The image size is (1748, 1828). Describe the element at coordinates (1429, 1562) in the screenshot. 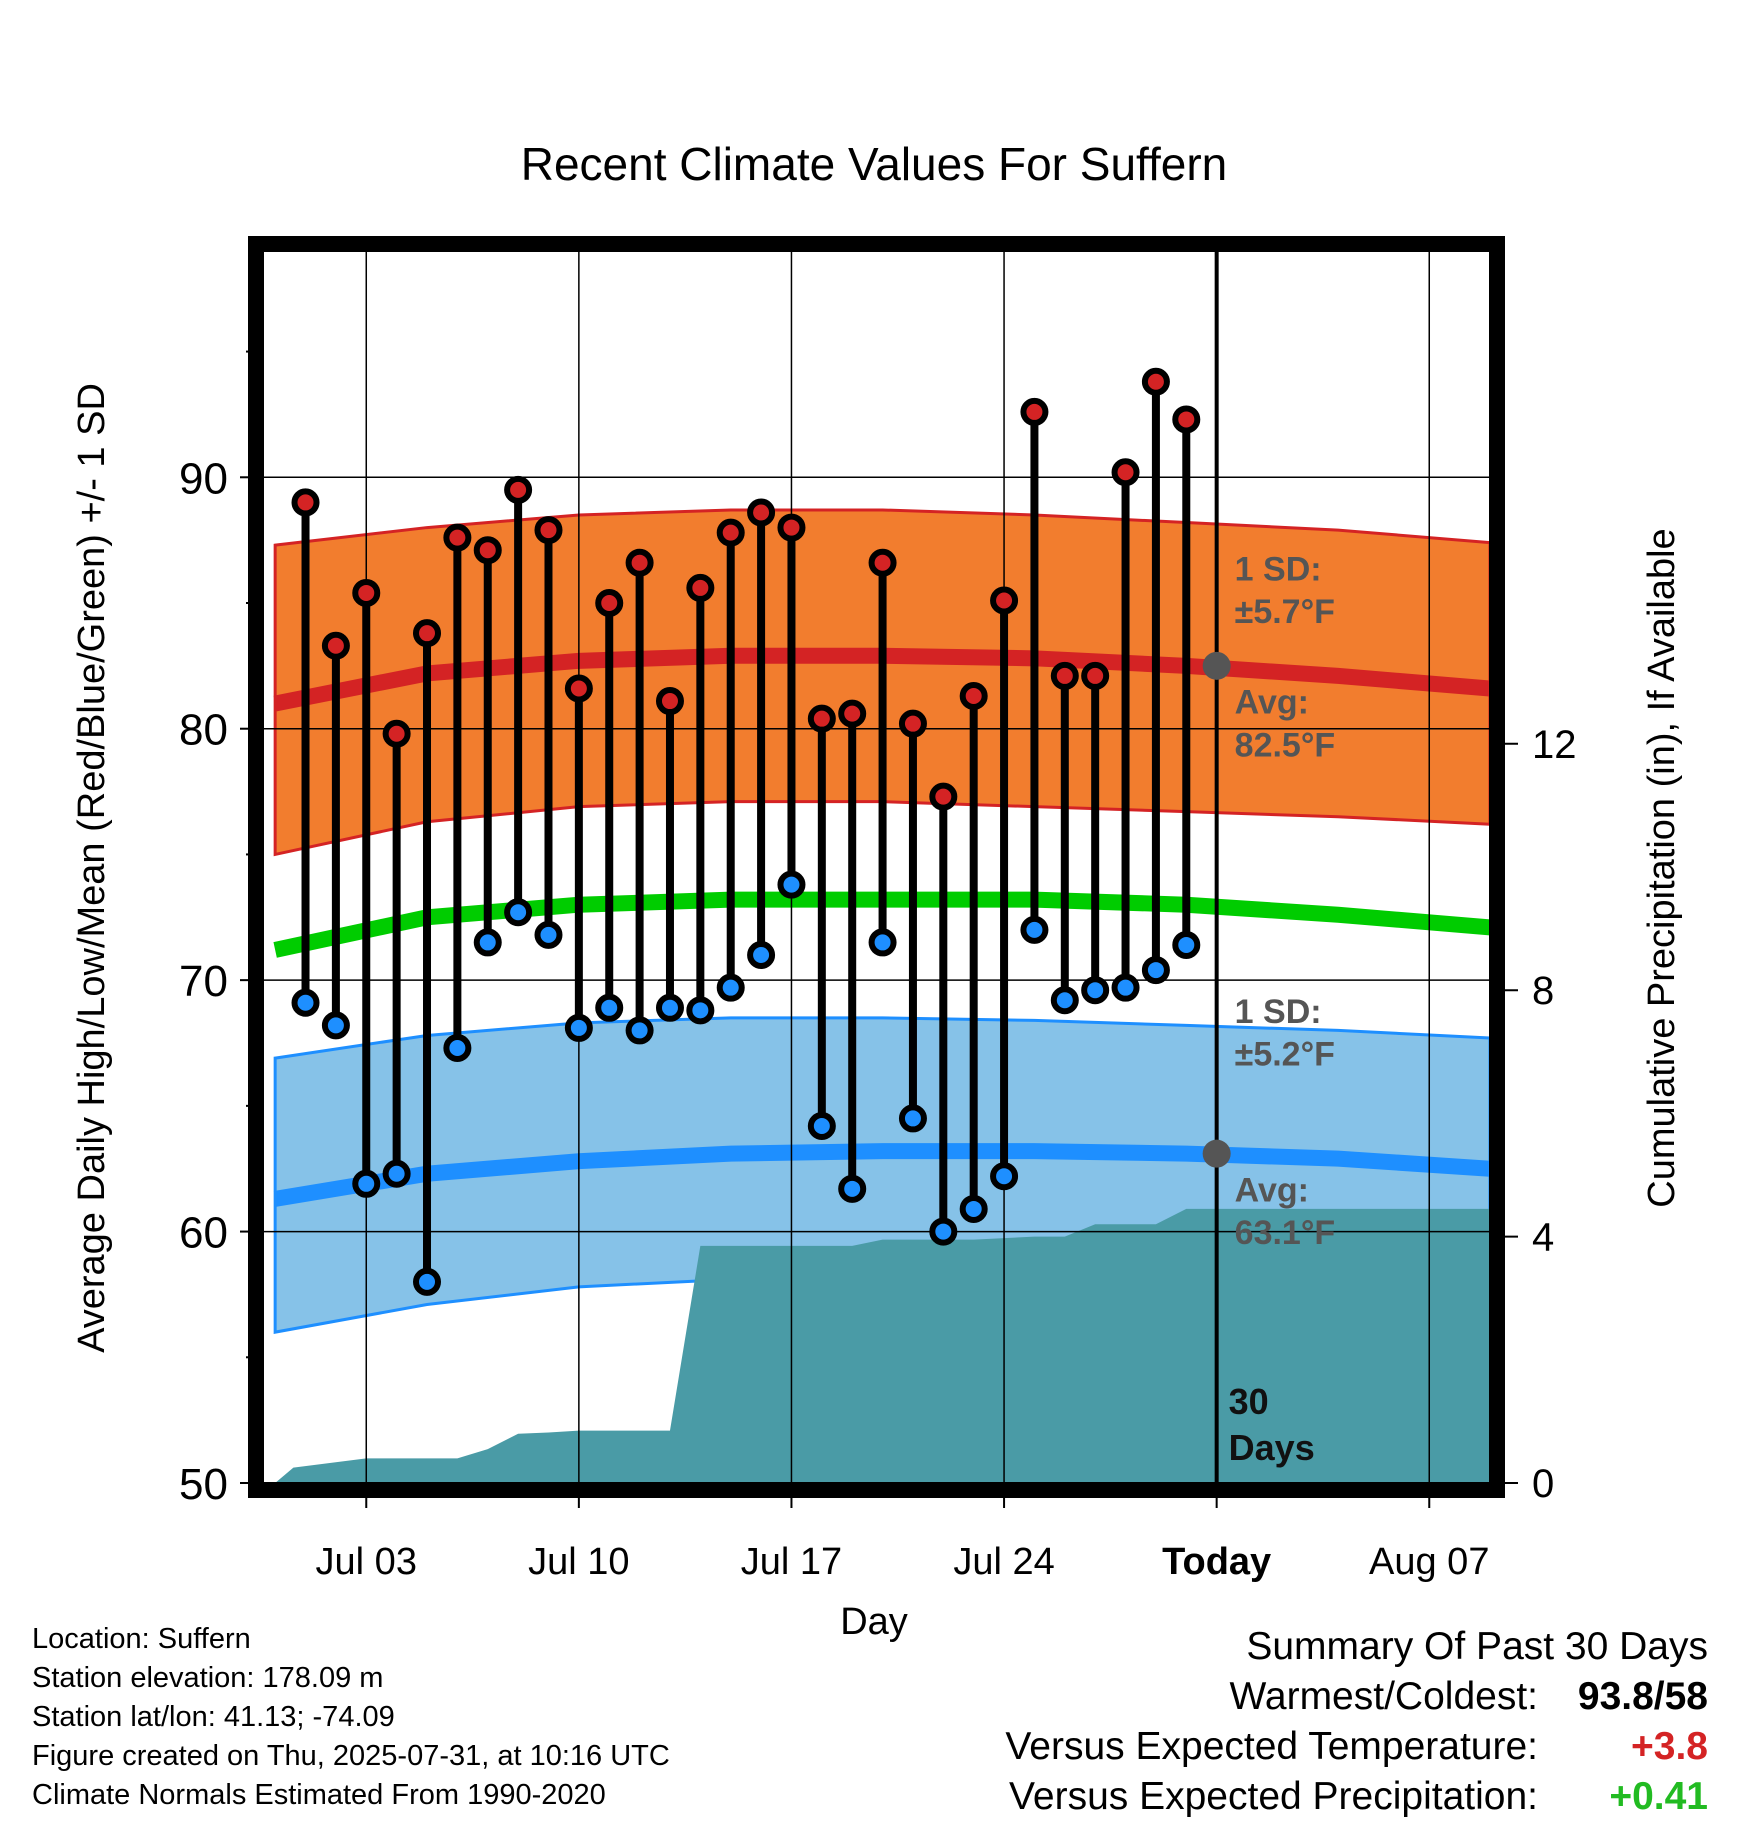

I see `x-tick-label: Aug 07` at that location.